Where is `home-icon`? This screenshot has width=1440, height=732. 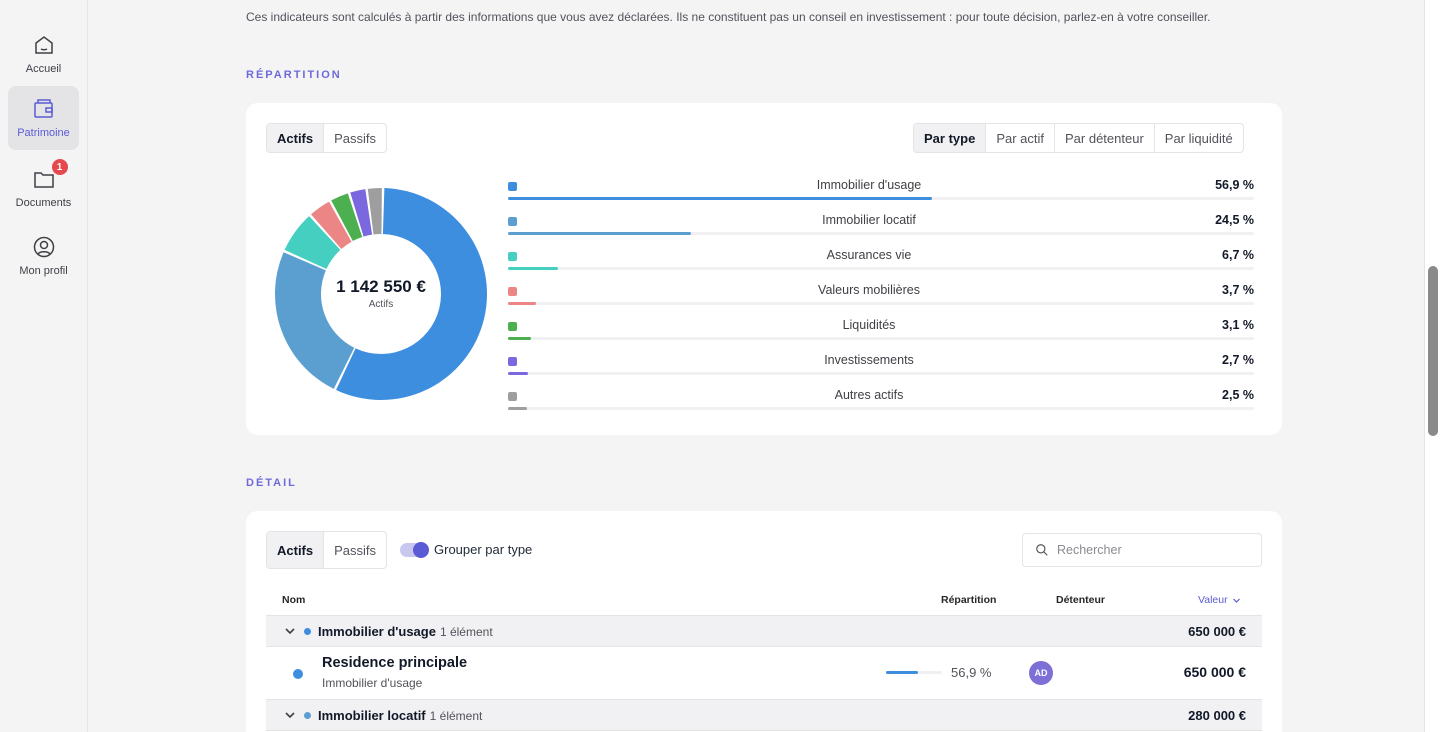
home-icon is located at coordinates (43, 45).